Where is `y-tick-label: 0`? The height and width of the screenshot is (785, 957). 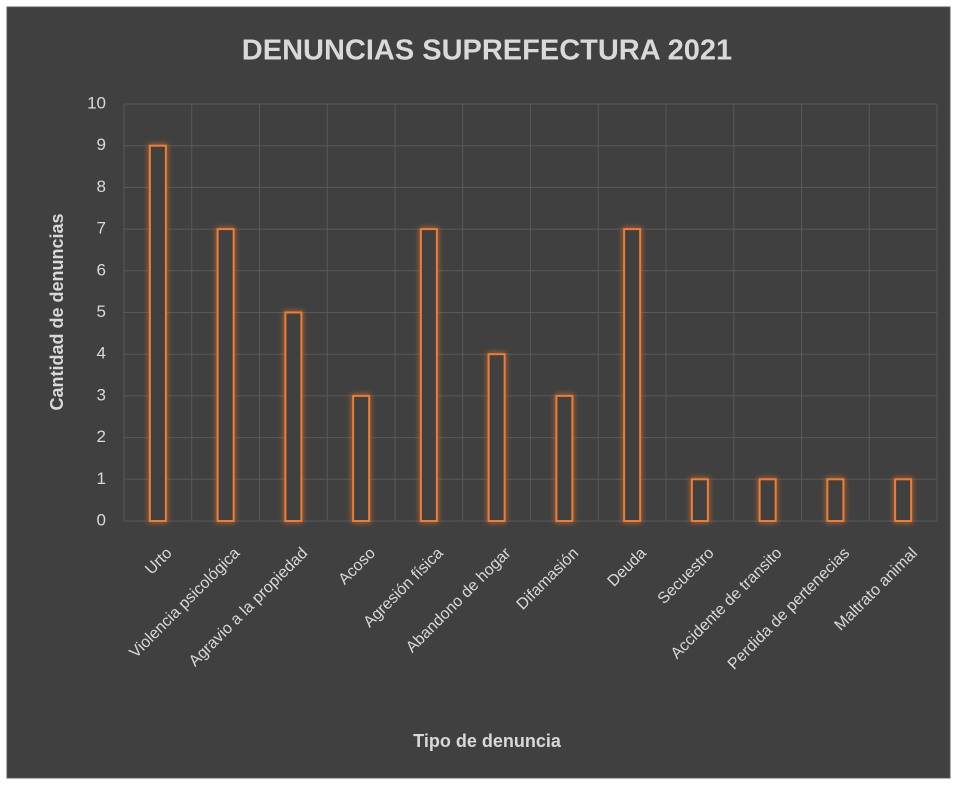 y-tick-label: 0 is located at coordinates (101, 519).